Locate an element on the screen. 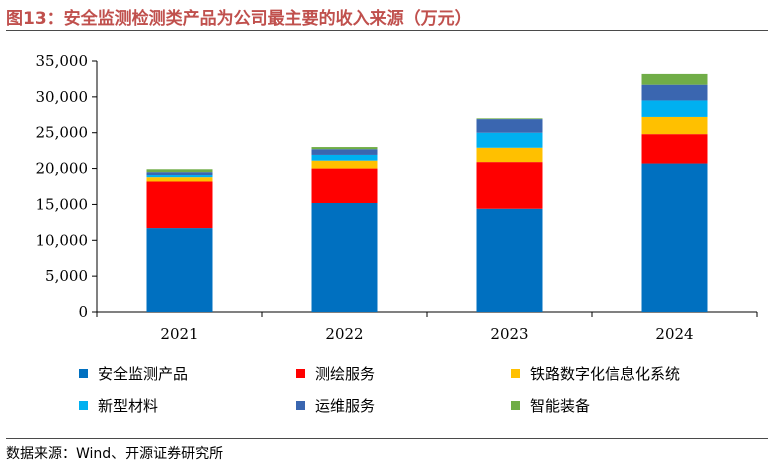 This screenshot has width=774, height=467. legend-swatch-railway-digital is located at coordinates (515, 373).